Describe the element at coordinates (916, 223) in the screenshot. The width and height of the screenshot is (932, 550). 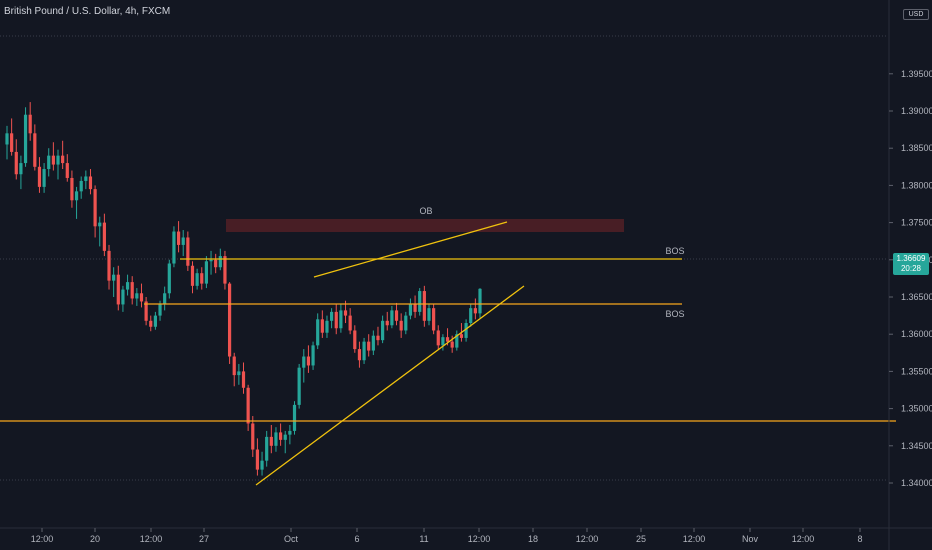
I see `price-tick-label: 1.37500` at that location.